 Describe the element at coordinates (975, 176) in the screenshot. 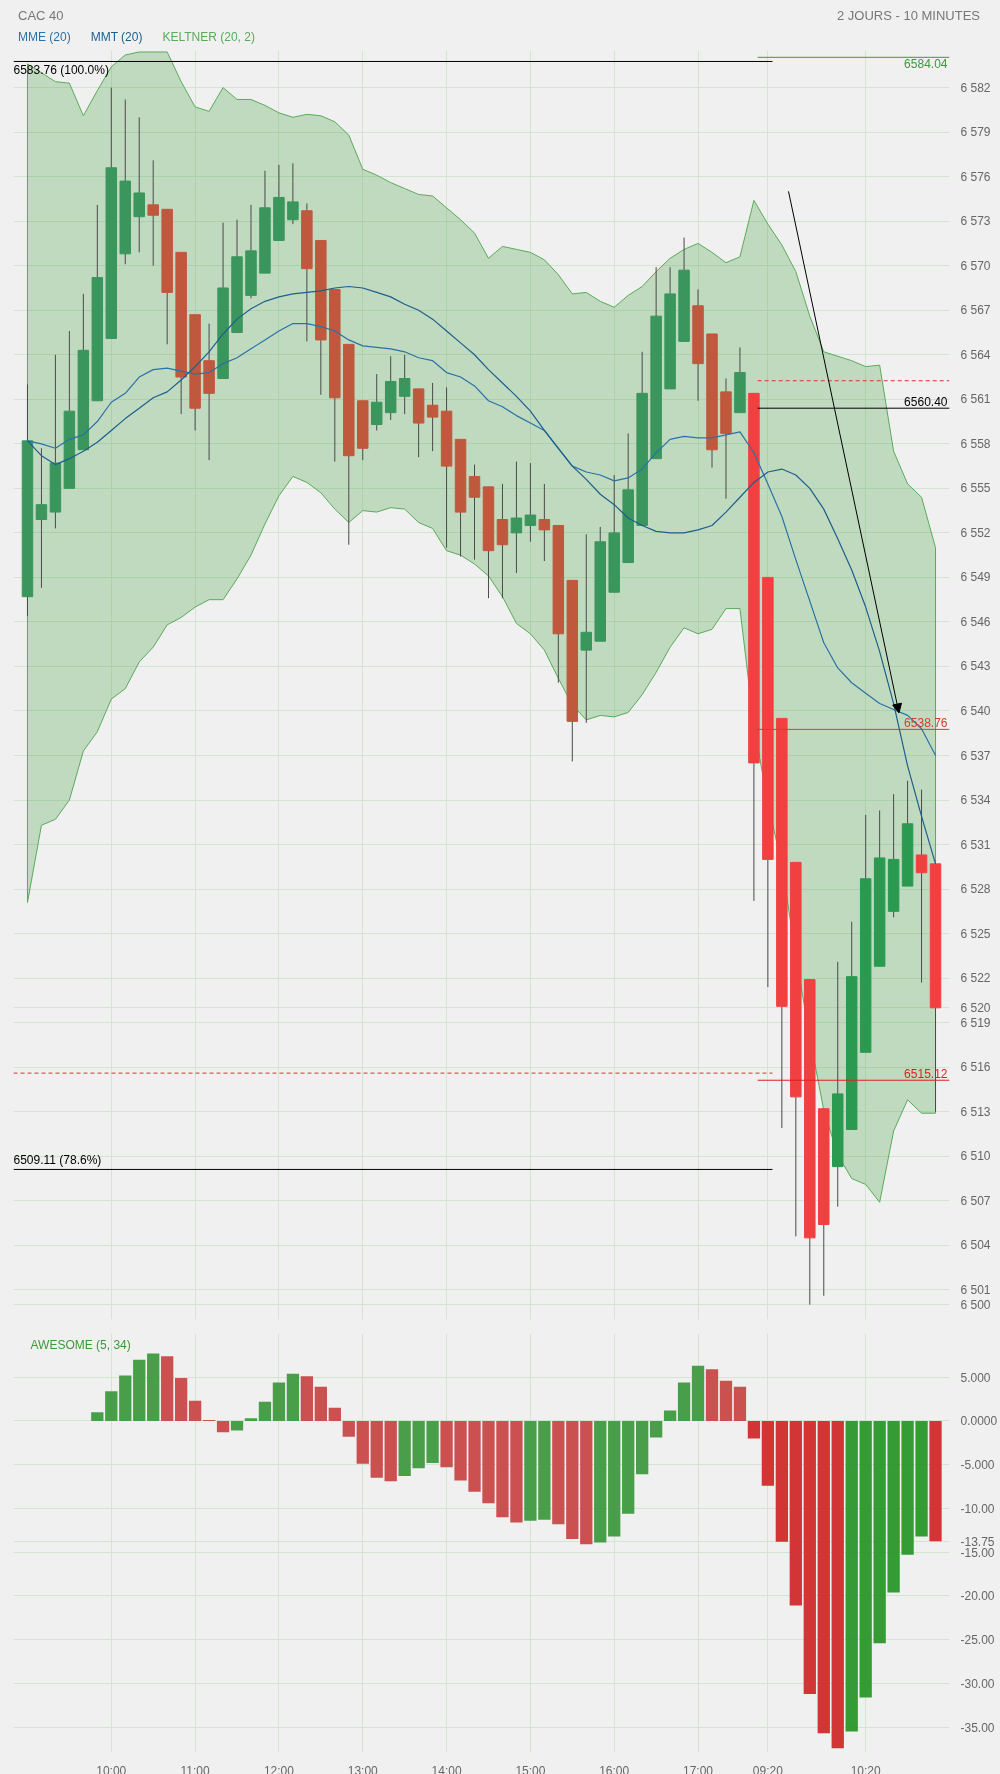

I see `y-tick-label: 6 576` at that location.